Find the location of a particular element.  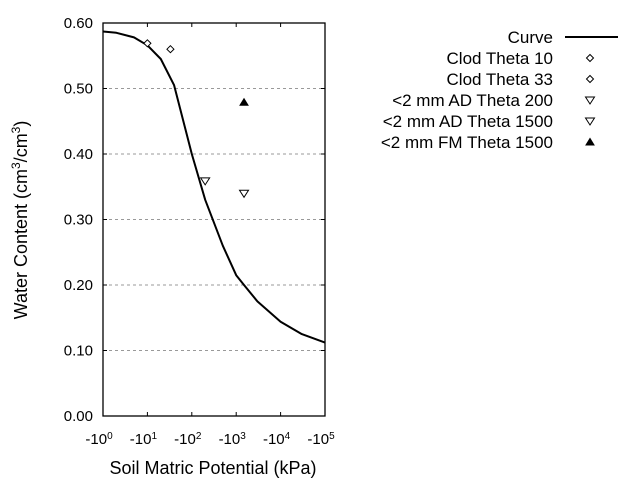

x-tick-label: -104 is located at coordinates (277, 440).